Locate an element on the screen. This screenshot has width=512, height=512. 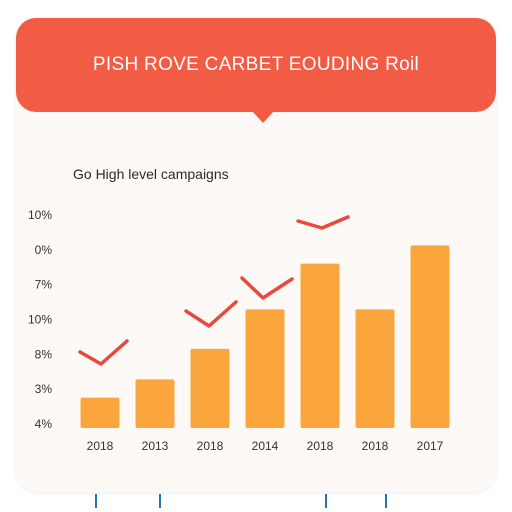
y-tick-label: 4% is located at coordinates (44, 424).